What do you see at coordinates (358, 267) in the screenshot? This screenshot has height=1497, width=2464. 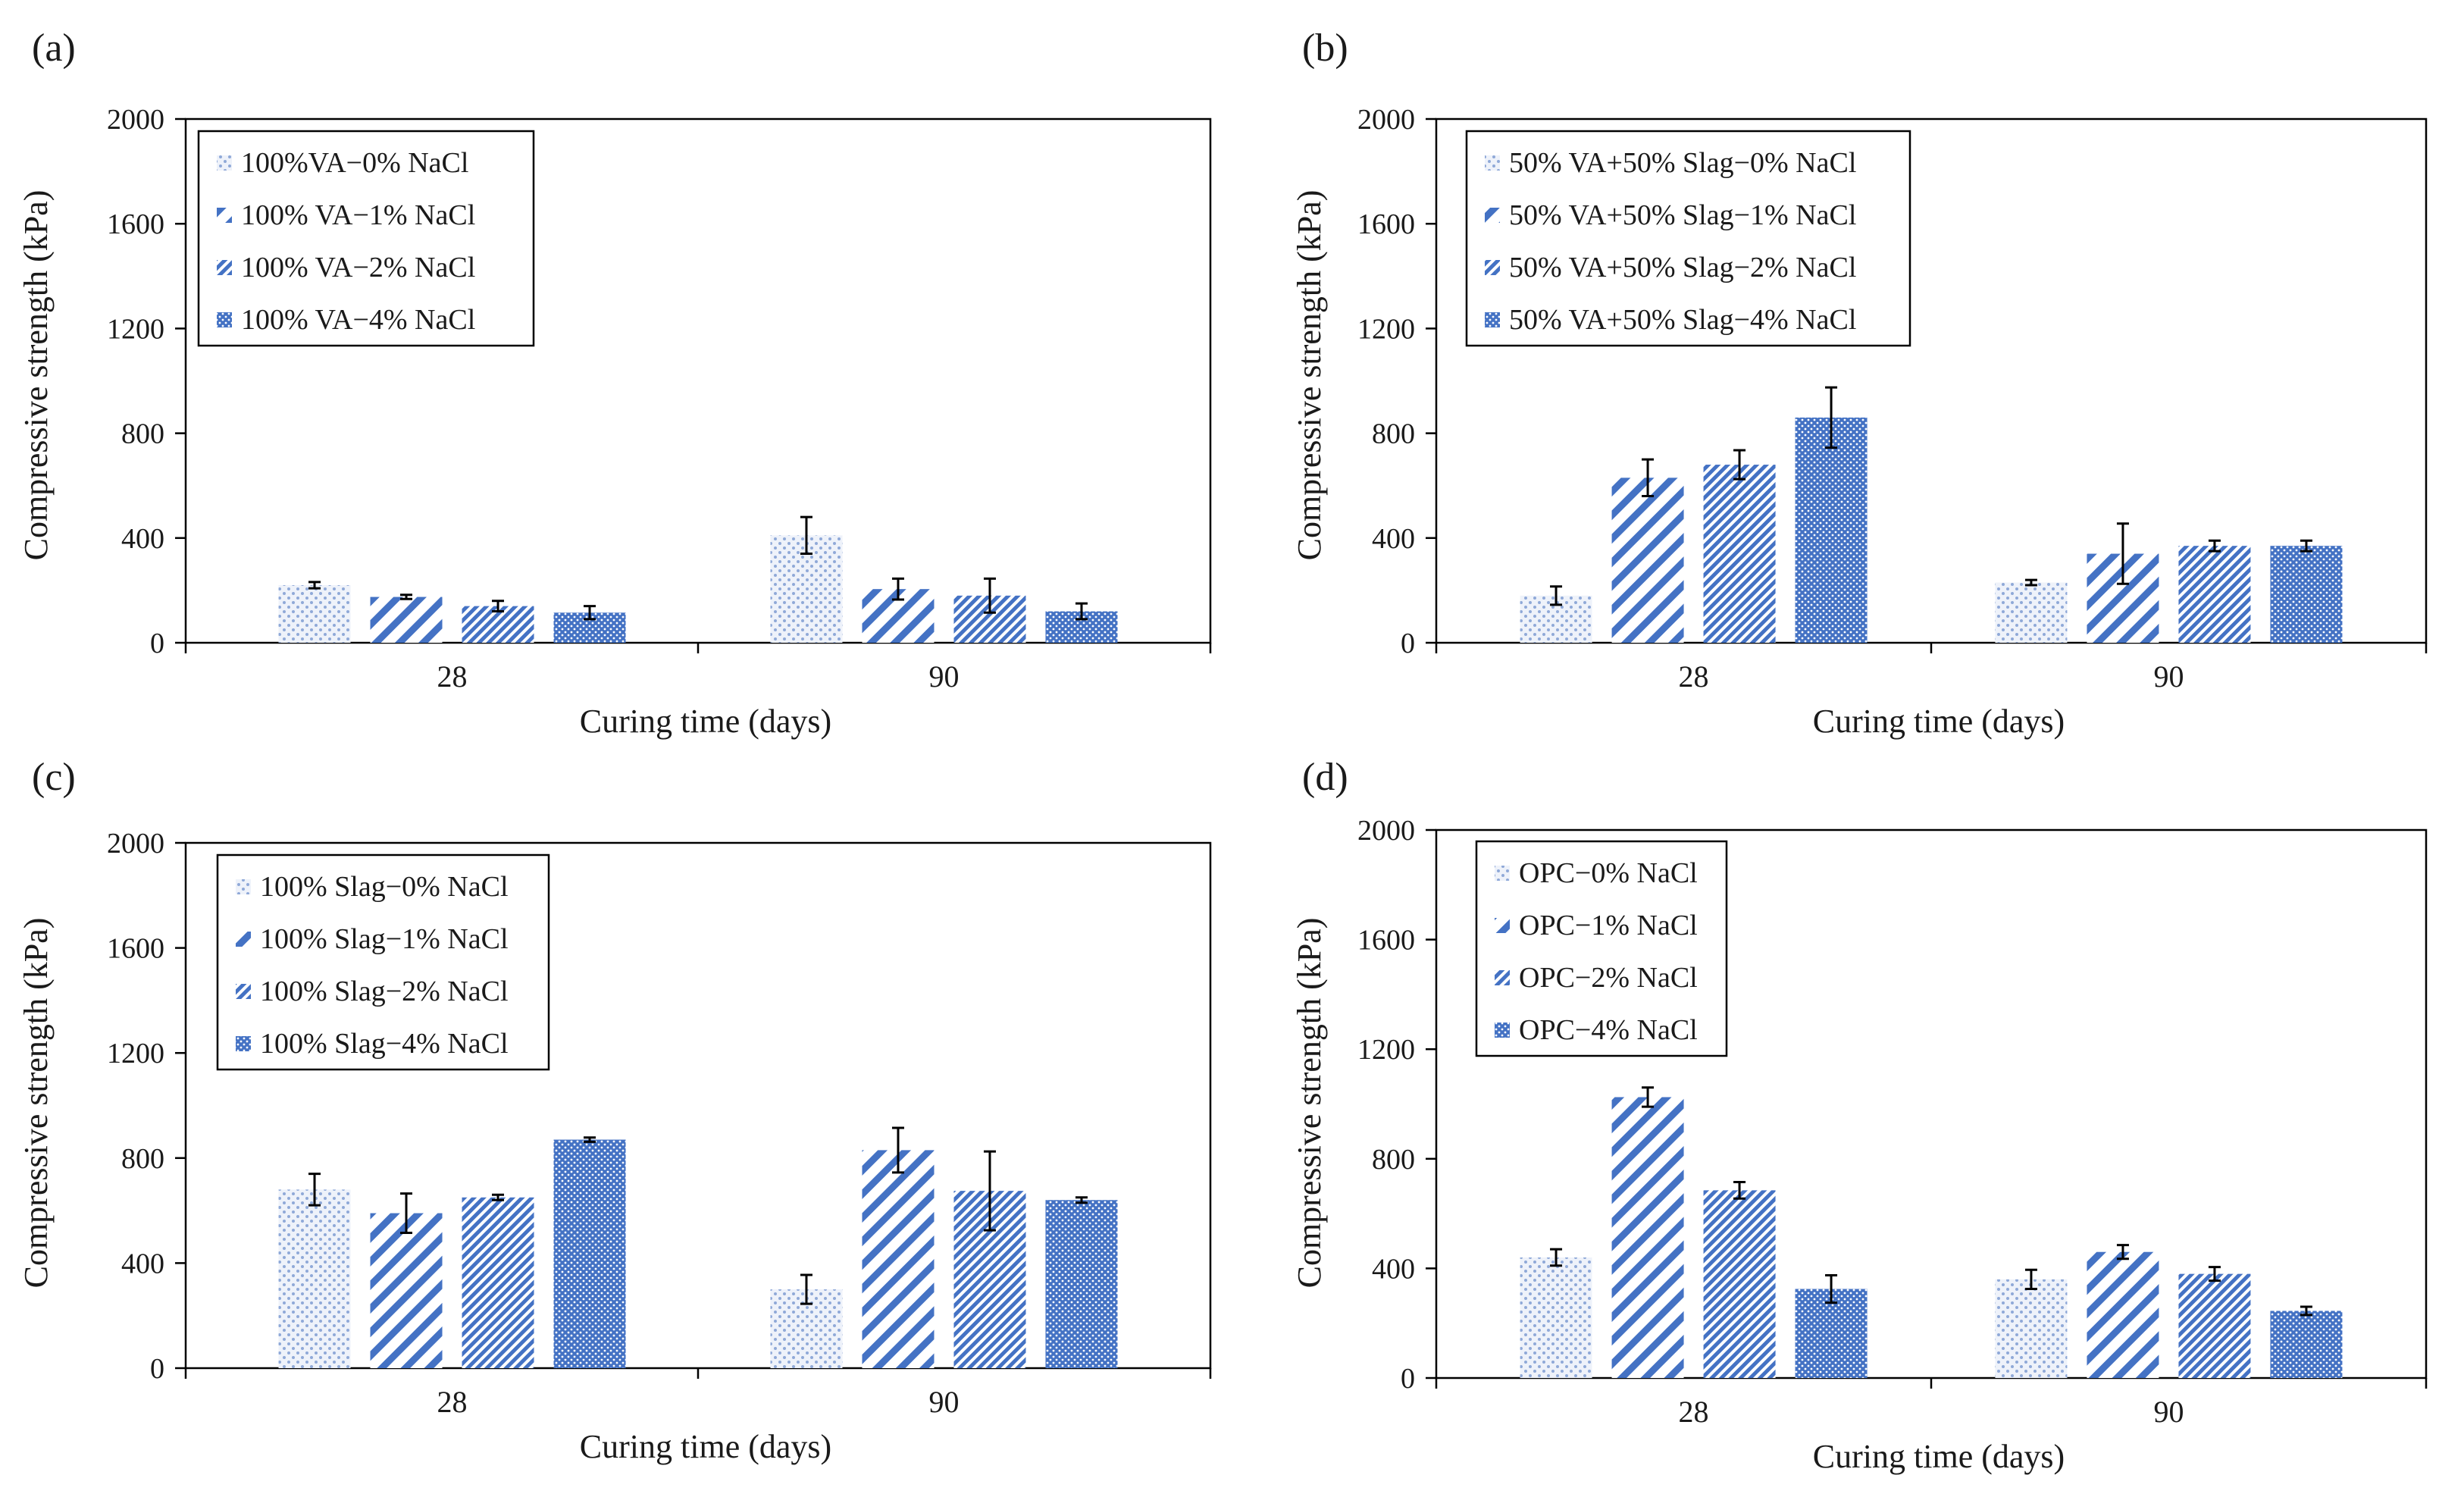 I see `legend-entry: 100% VA−2% NaCl` at bounding box center [358, 267].